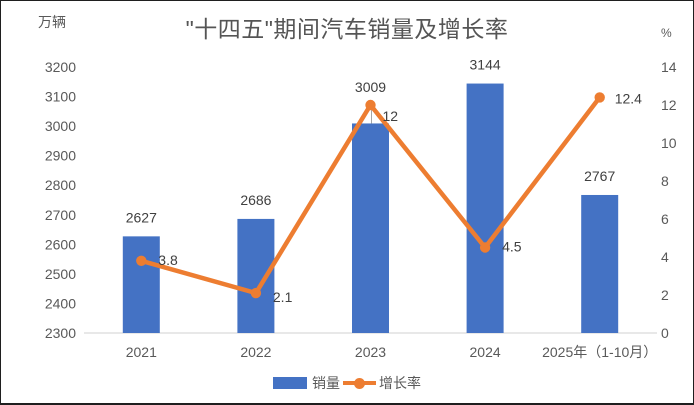 The width and height of the screenshot is (694, 405). I want to click on y-axis-left-tick-label: 3200, so click(60, 67).